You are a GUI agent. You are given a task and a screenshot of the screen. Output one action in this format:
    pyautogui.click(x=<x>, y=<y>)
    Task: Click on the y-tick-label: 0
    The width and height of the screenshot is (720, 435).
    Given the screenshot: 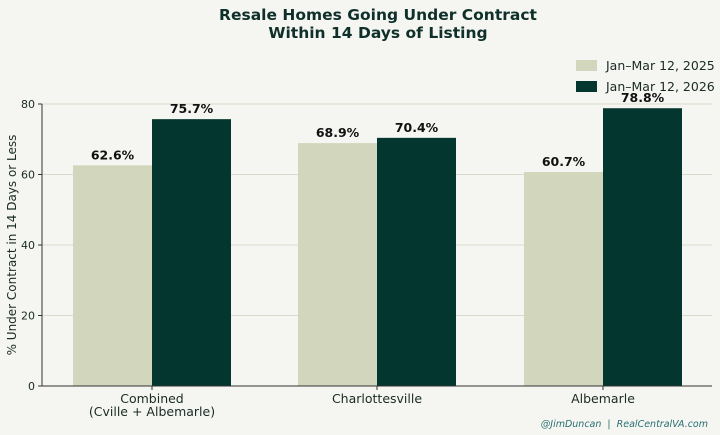 What is the action you would take?
    pyautogui.click(x=31, y=386)
    